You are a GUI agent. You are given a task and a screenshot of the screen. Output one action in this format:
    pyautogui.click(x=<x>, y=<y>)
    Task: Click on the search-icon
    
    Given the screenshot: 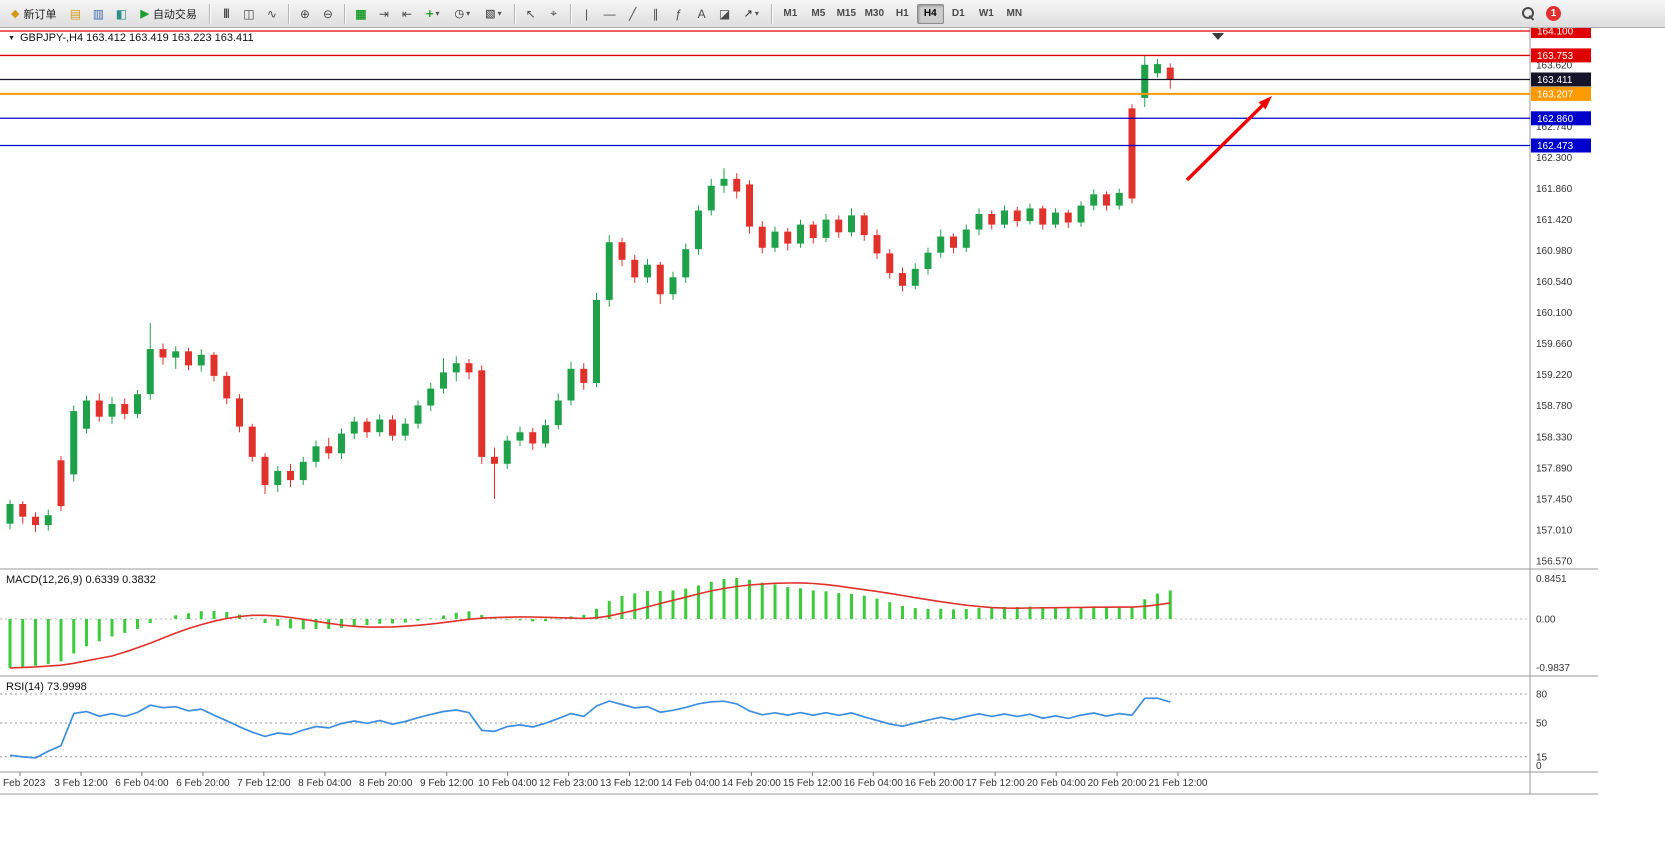 What is the action you would take?
    pyautogui.click(x=1528, y=13)
    